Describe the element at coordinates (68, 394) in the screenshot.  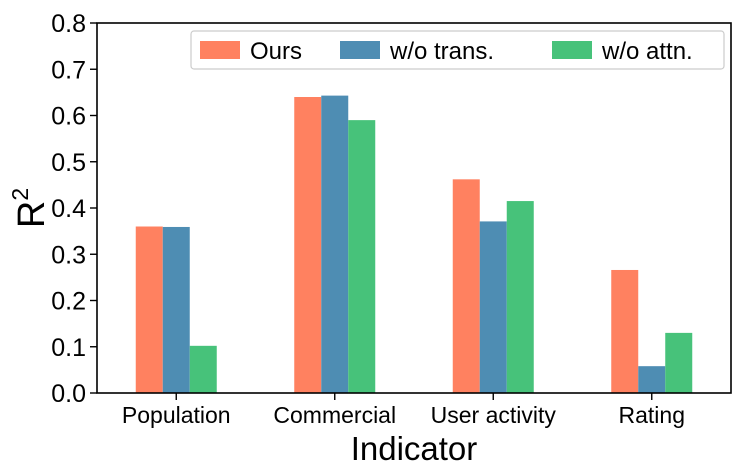
I see `y-tick-label: 0.0` at that location.